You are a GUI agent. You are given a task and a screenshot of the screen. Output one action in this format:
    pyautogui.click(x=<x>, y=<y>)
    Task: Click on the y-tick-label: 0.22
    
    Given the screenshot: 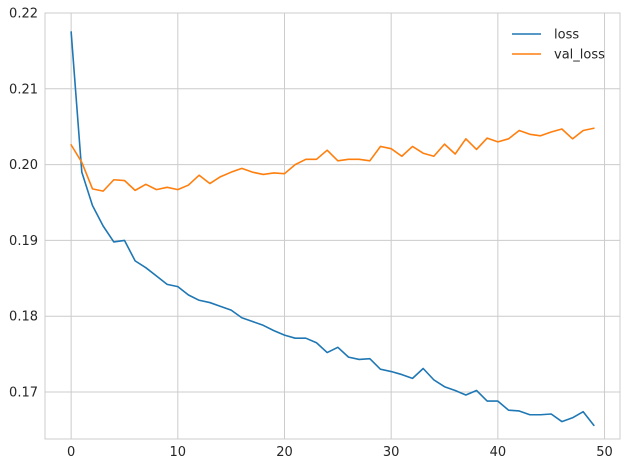 What is the action you would take?
    pyautogui.click(x=23, y=14)
    